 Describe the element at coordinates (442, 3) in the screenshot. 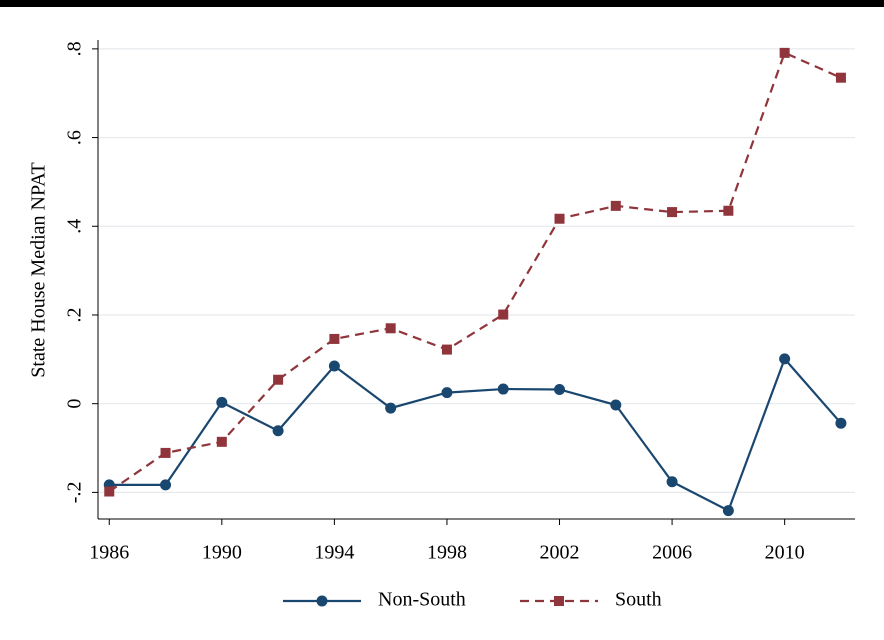

I see `top-bar` at that location.